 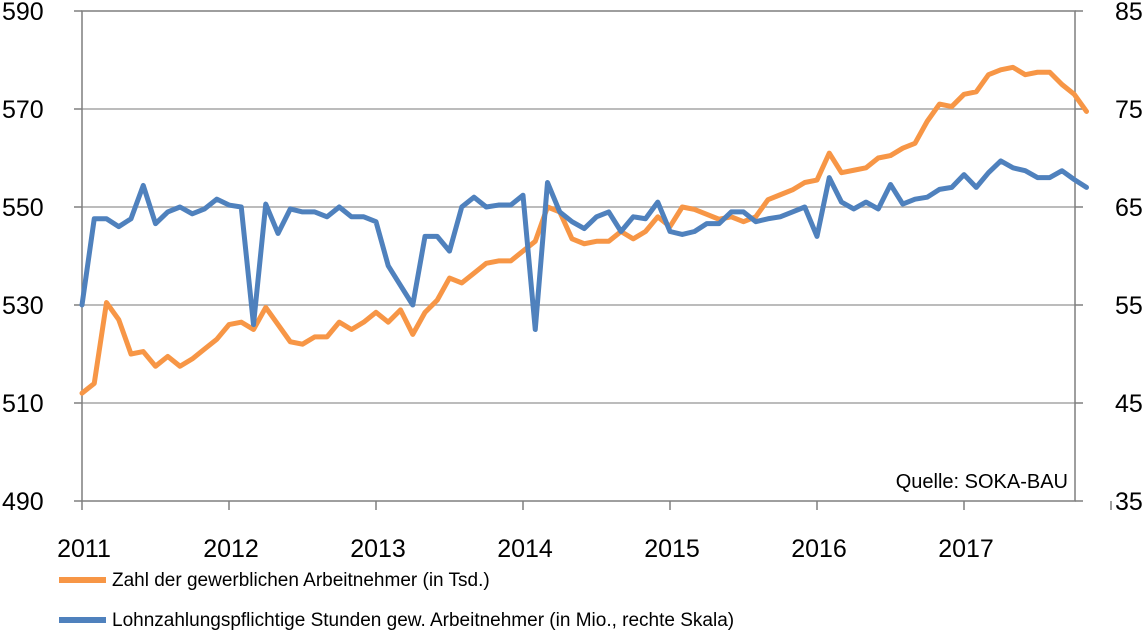 What do you see at coordinates (23, 258) in the screenshot?
I see `y-left-tick-labels: 590 570 550 530 510 490` at bounding box center [23, 258].